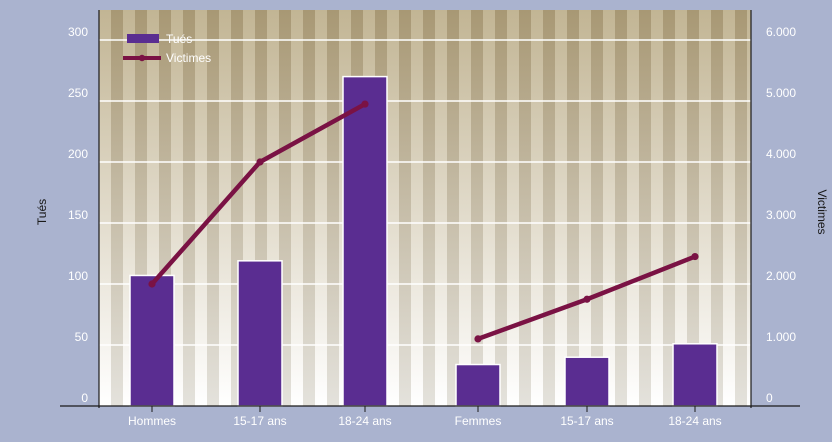 The width and height of the screenshot is (832, 442). I want to click on y2-tick-label: 5.000, so click(781, 93).